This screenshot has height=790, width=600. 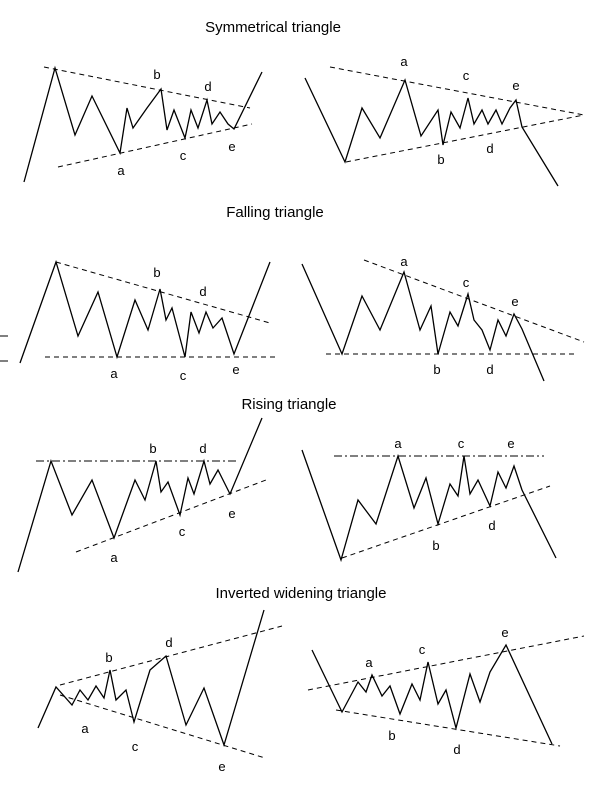 I want to click on diagram-inv-left: a b c d e, so click(x=160, y=691).